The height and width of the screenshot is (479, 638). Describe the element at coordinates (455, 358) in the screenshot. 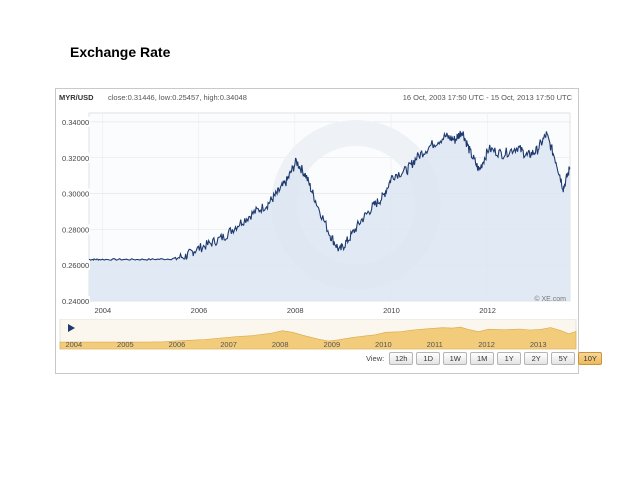

I see `view-button-1w: 1W` at that location.